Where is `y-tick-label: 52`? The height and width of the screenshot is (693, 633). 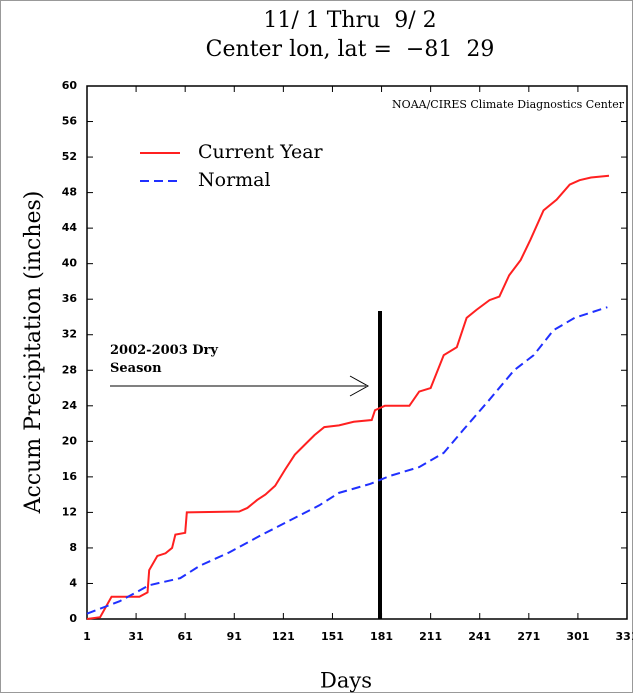 y-tick-label: 52 is located at coordinates (69, 156).